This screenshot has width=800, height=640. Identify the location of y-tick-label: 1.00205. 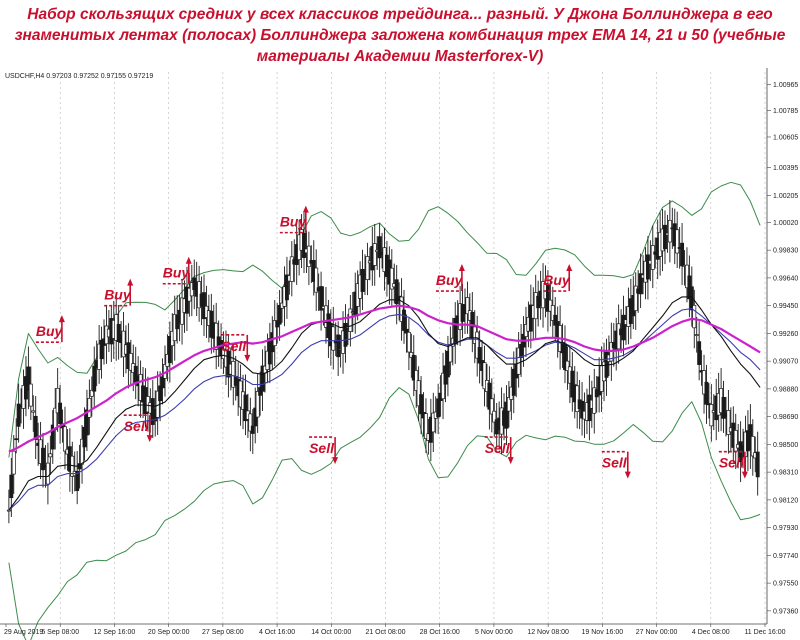
(785, 196).